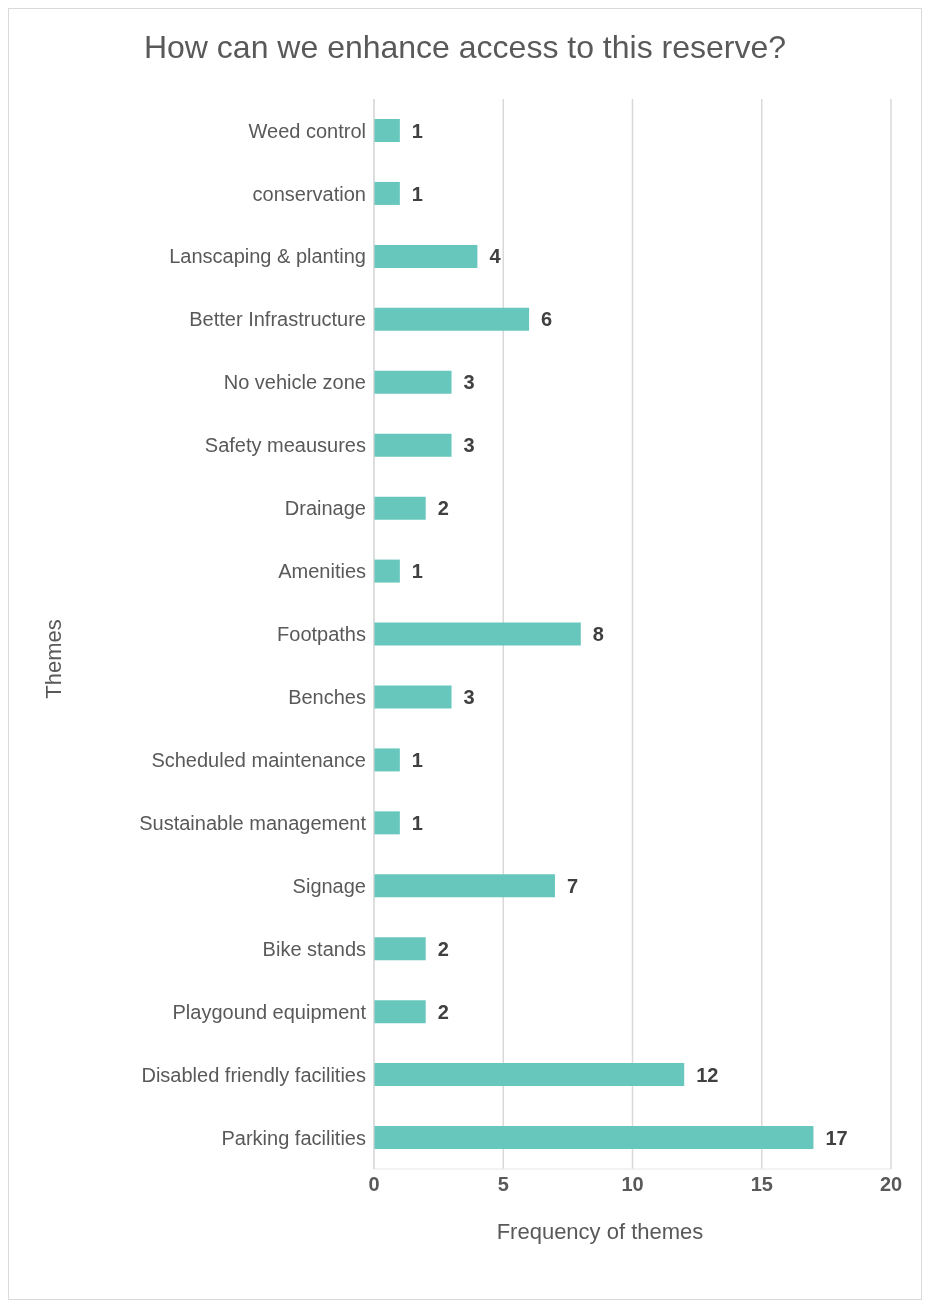 The height and width of the screenshot is (1309, 930). What do you see at coordinates (314, 948) in the screenshot?
I see `y-tick-label: Bike stands` at bounding box center [314, 948].